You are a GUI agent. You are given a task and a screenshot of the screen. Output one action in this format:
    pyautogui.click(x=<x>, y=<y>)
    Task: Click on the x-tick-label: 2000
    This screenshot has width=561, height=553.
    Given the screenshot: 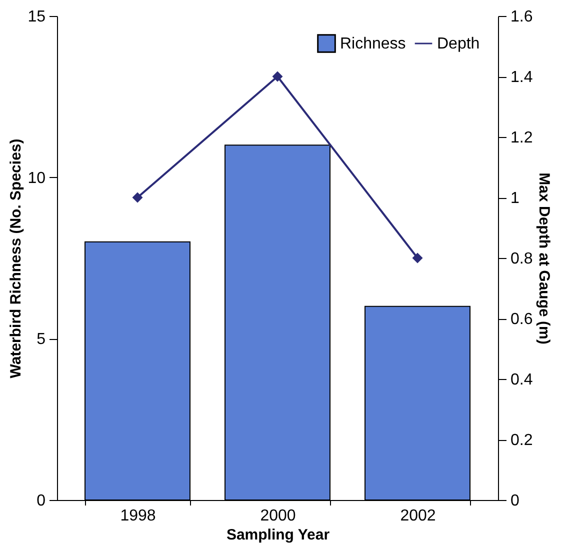 What is the action you would take?
    pyautogui.click(x=278, y=516)
    